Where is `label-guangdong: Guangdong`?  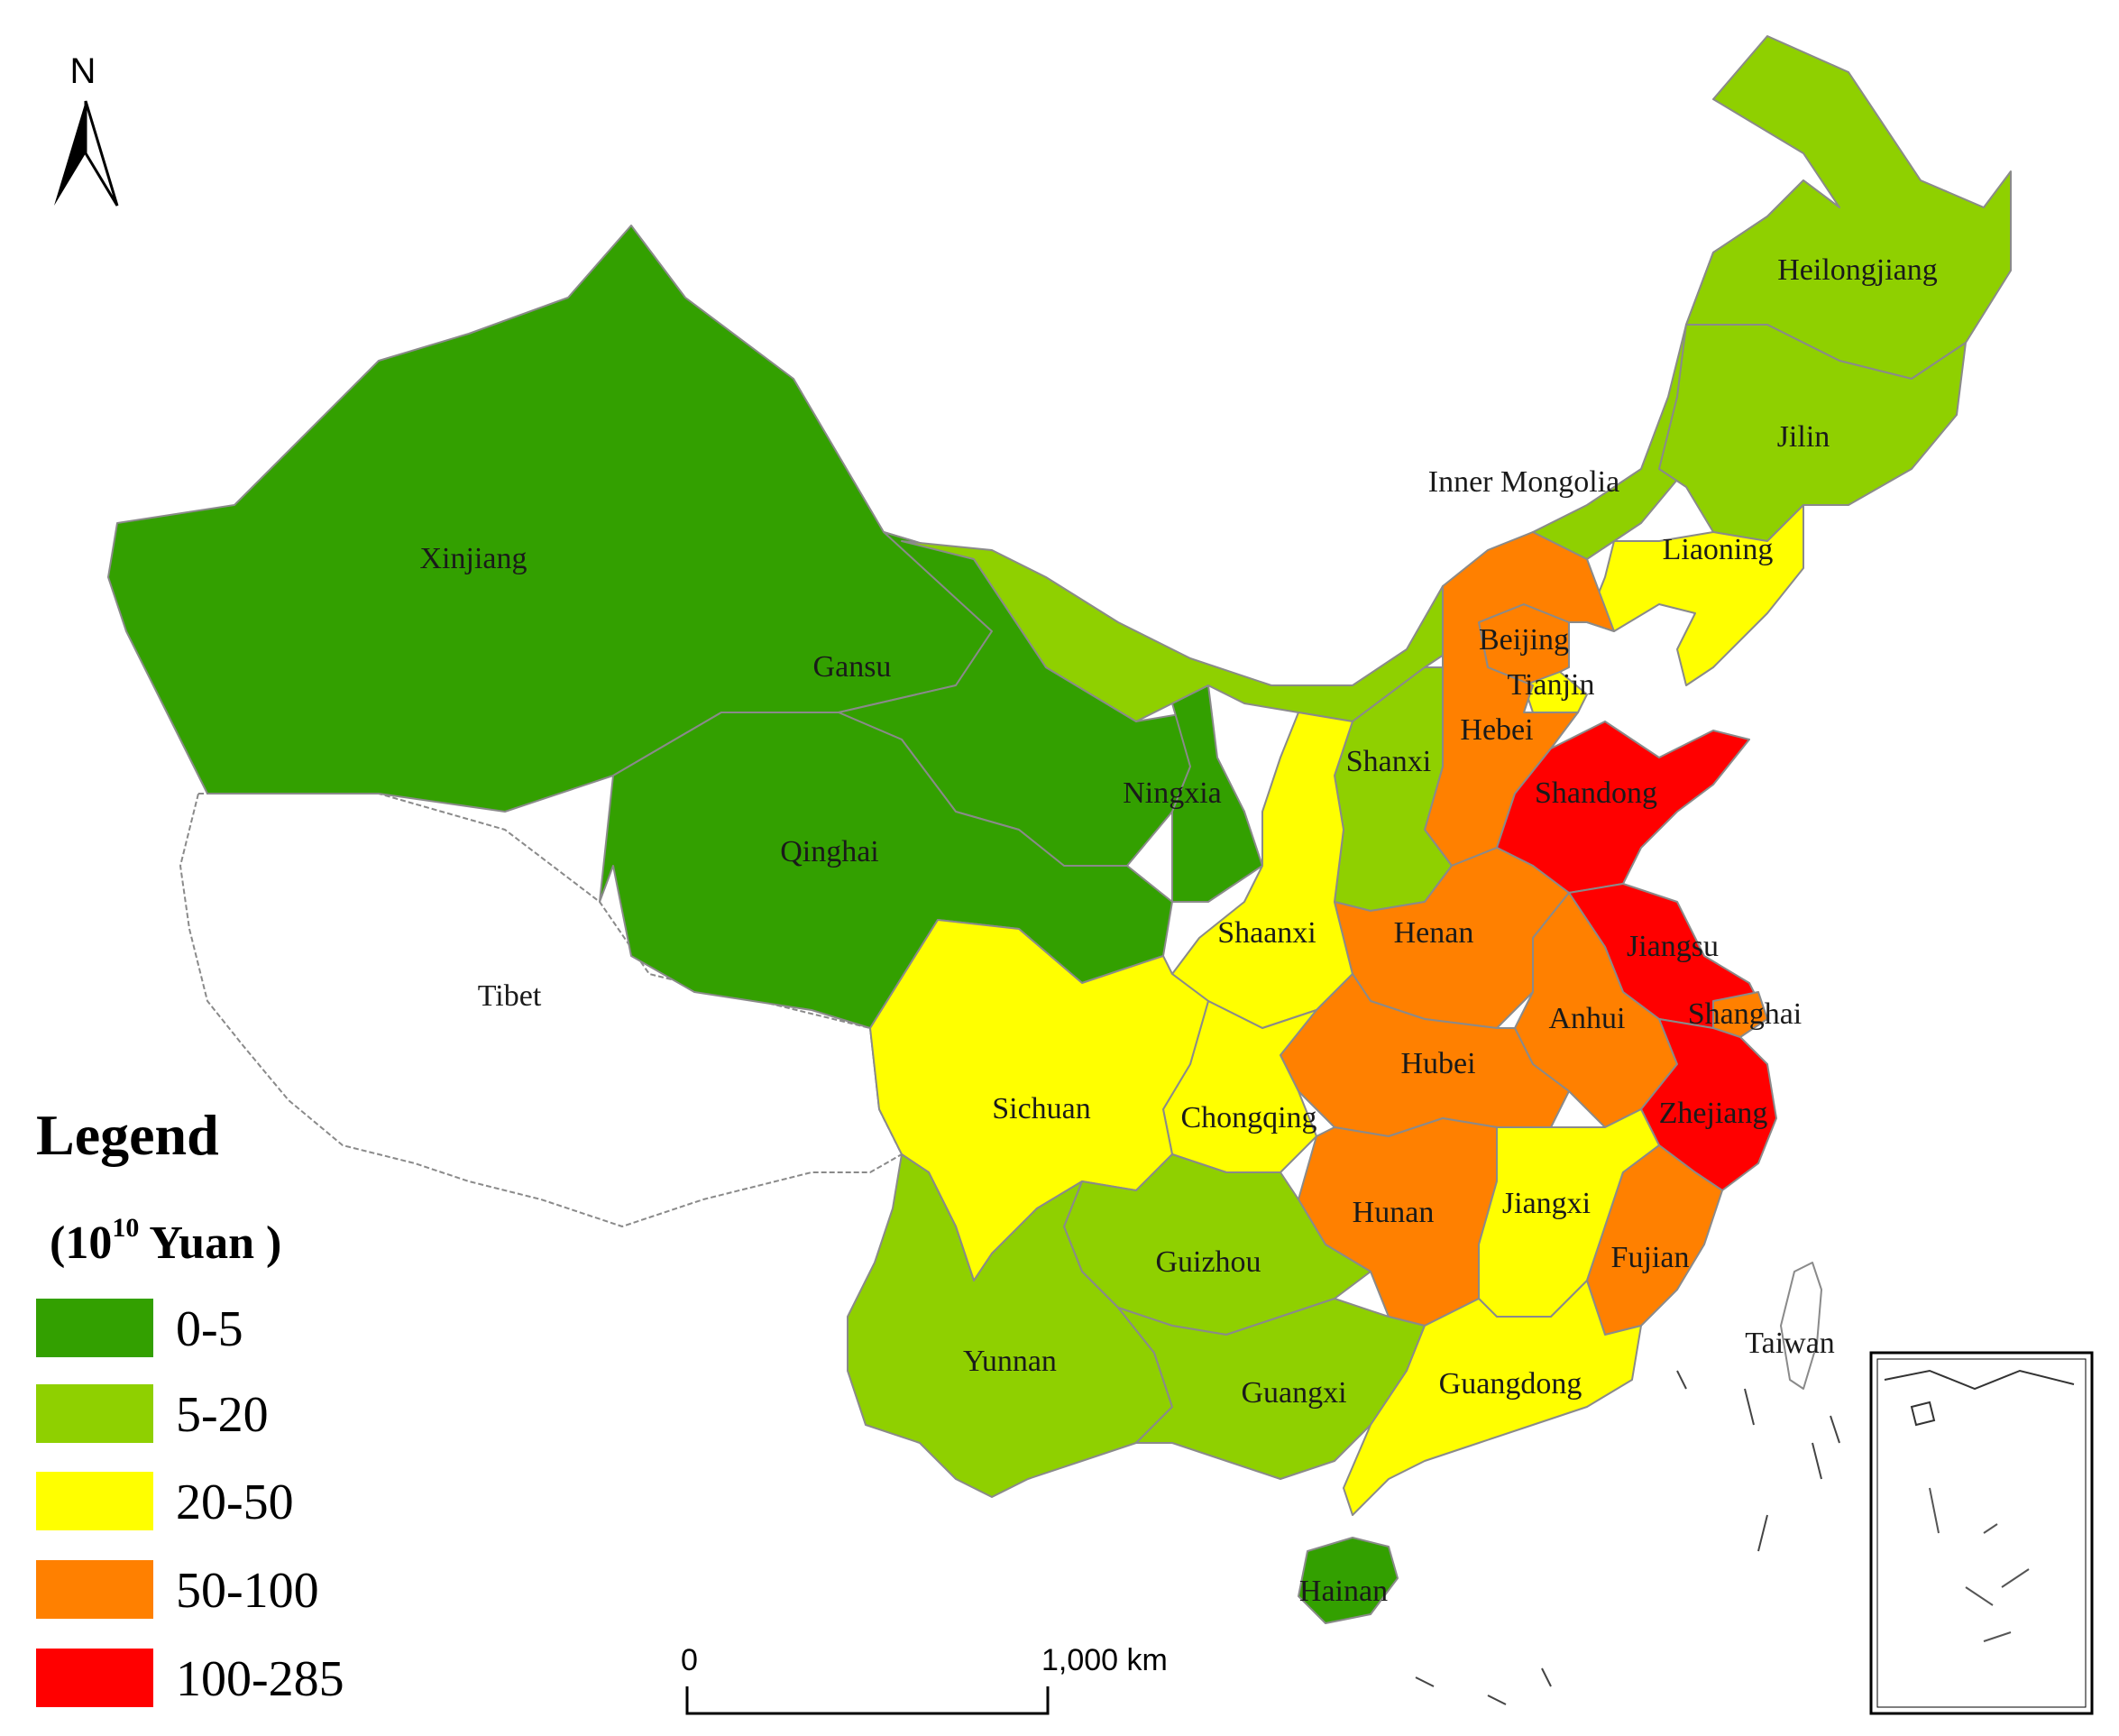 label-guangdong: Guangdong is located at coordinates (1510, 1384).